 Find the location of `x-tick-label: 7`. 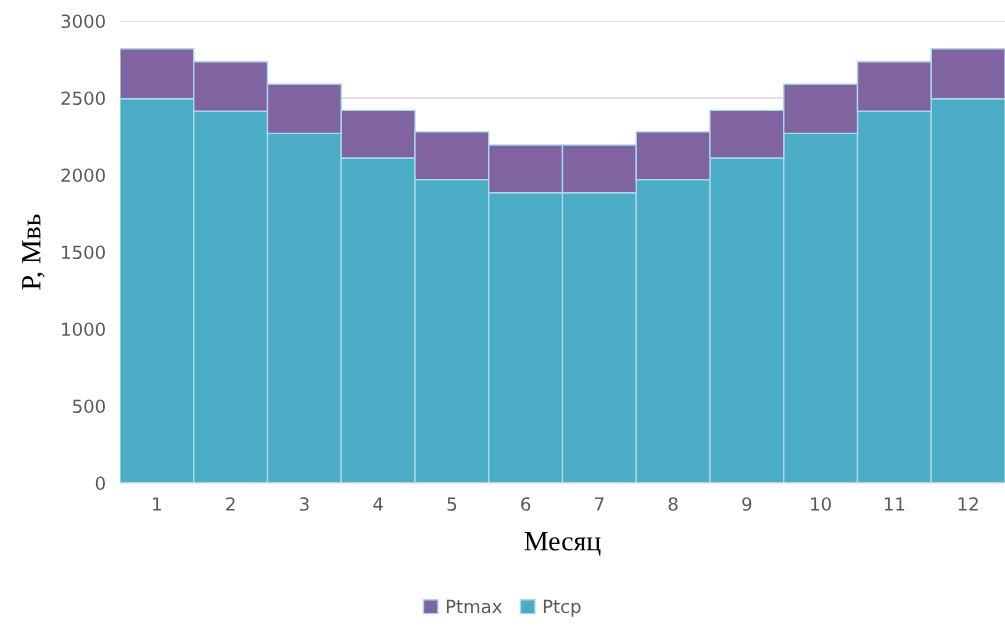

x-tick-label: 7 is located at coordinates (599, 504).